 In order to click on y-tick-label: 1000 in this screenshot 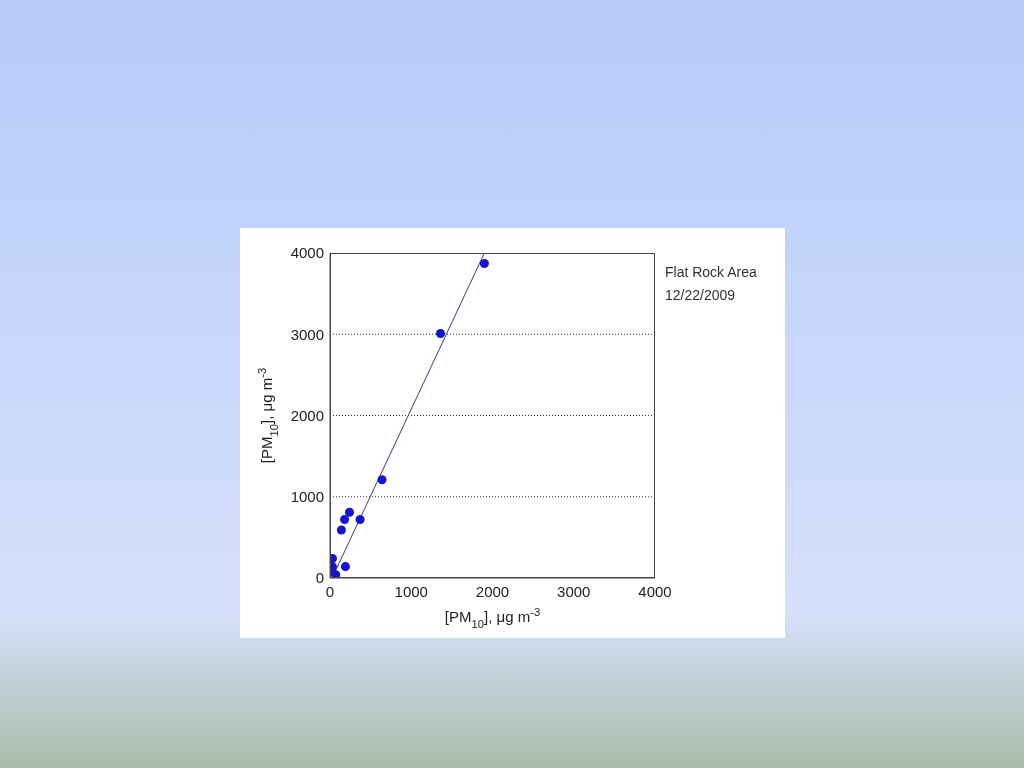, I will do `click(307, 497)`.